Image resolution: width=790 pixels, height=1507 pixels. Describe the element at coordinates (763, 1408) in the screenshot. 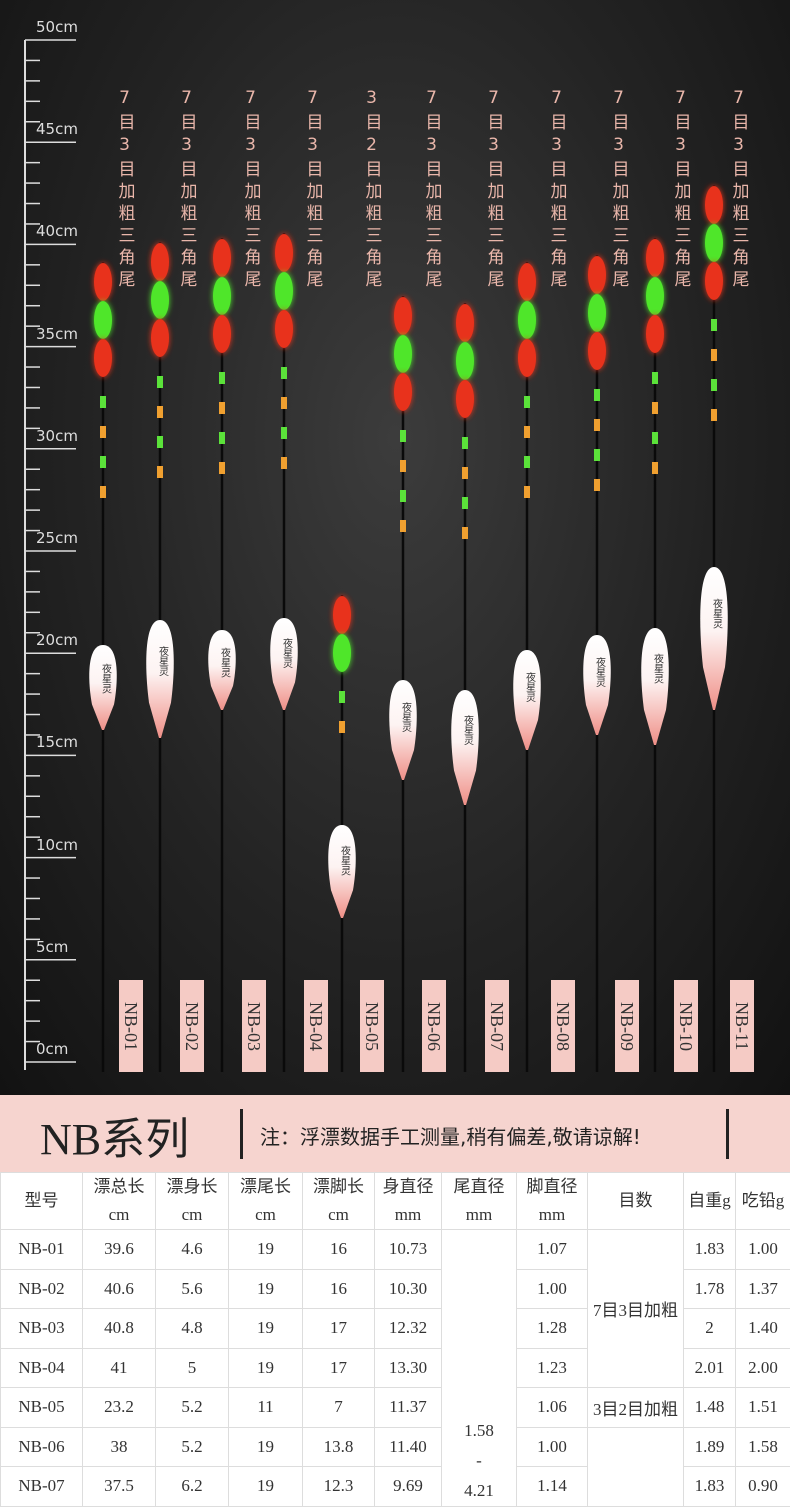

I see `cell: 1.51` at that location.